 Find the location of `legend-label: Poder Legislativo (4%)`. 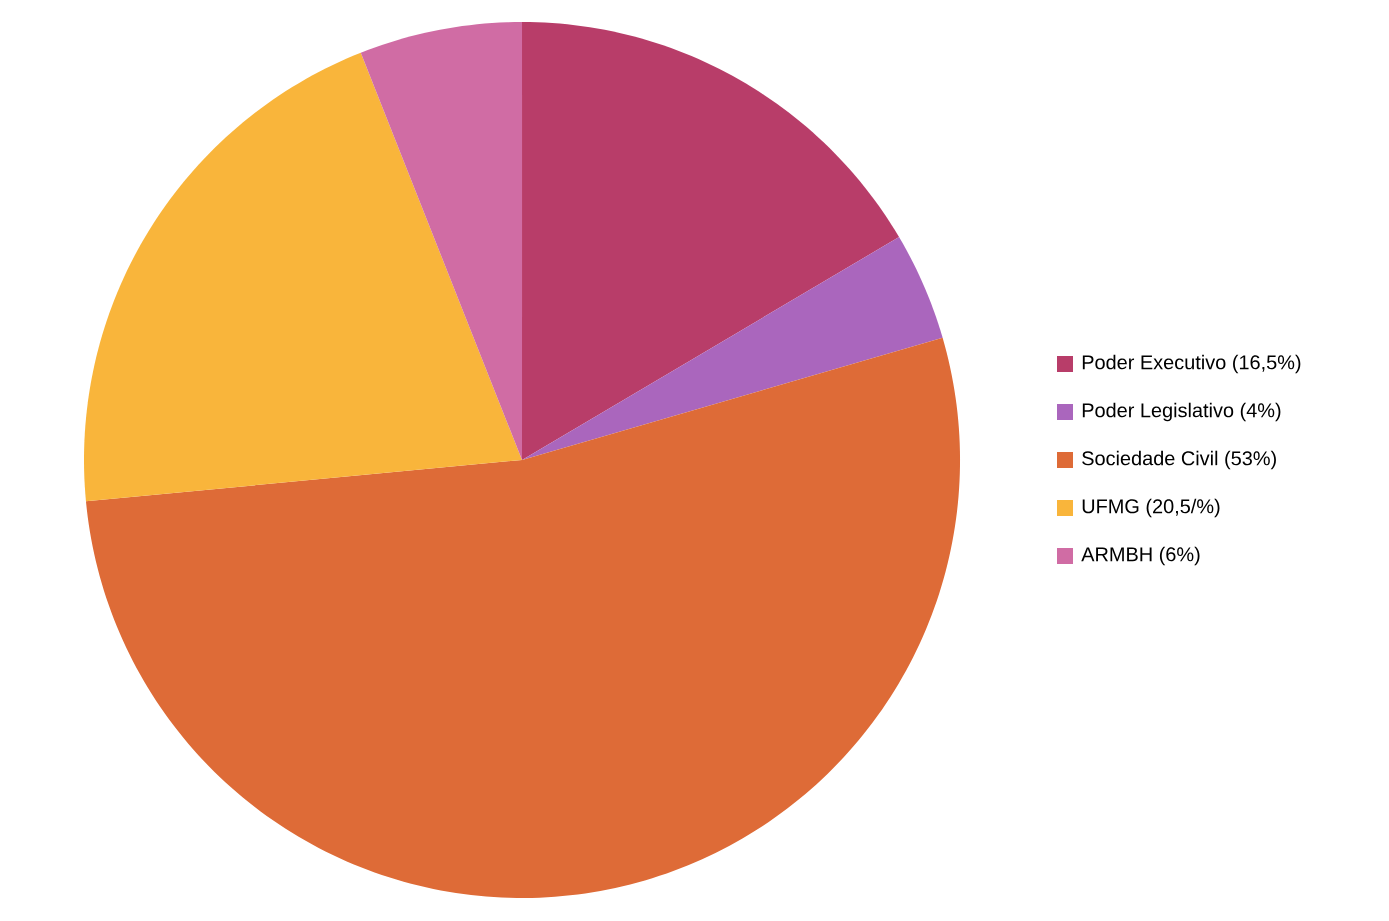

legend-label: Poder Legislativo (4%) is located at coordinates (1181, 412).